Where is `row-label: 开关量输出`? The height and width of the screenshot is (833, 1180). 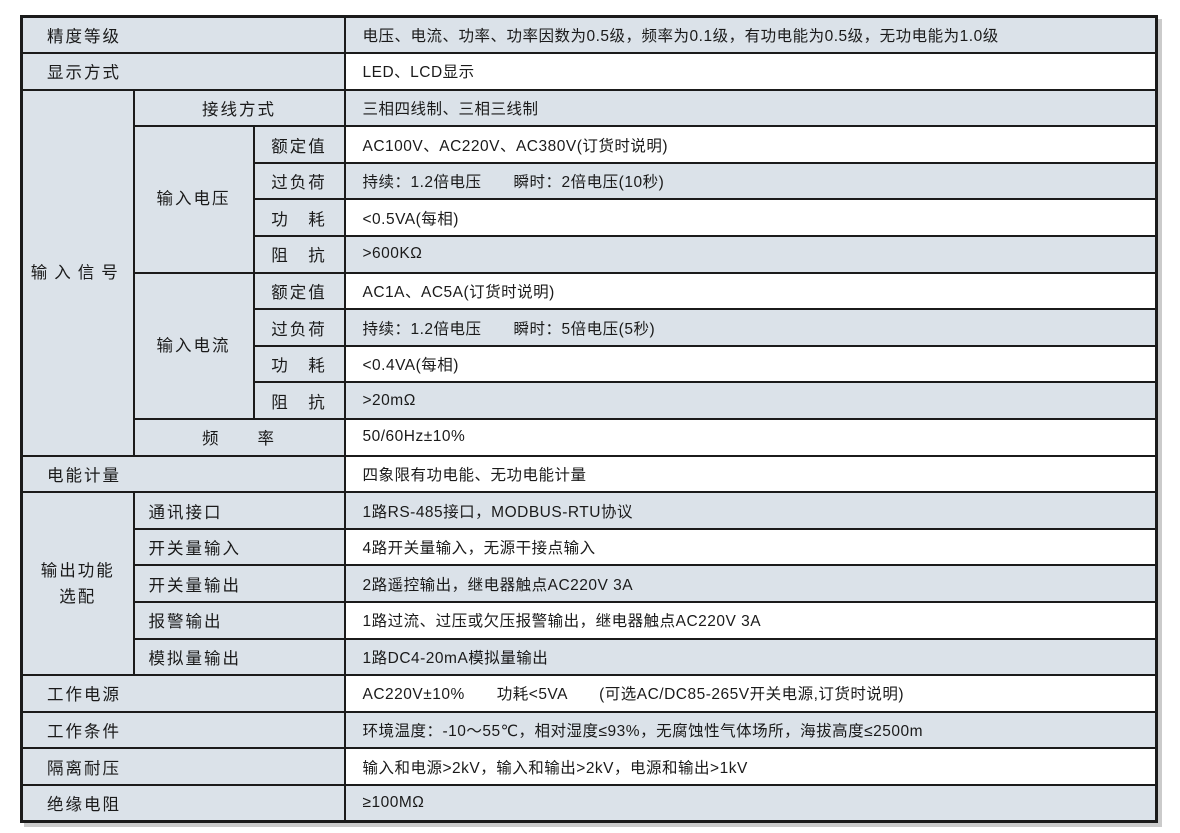 row-label: 开关量输出 is located at coordinates (239, 583).